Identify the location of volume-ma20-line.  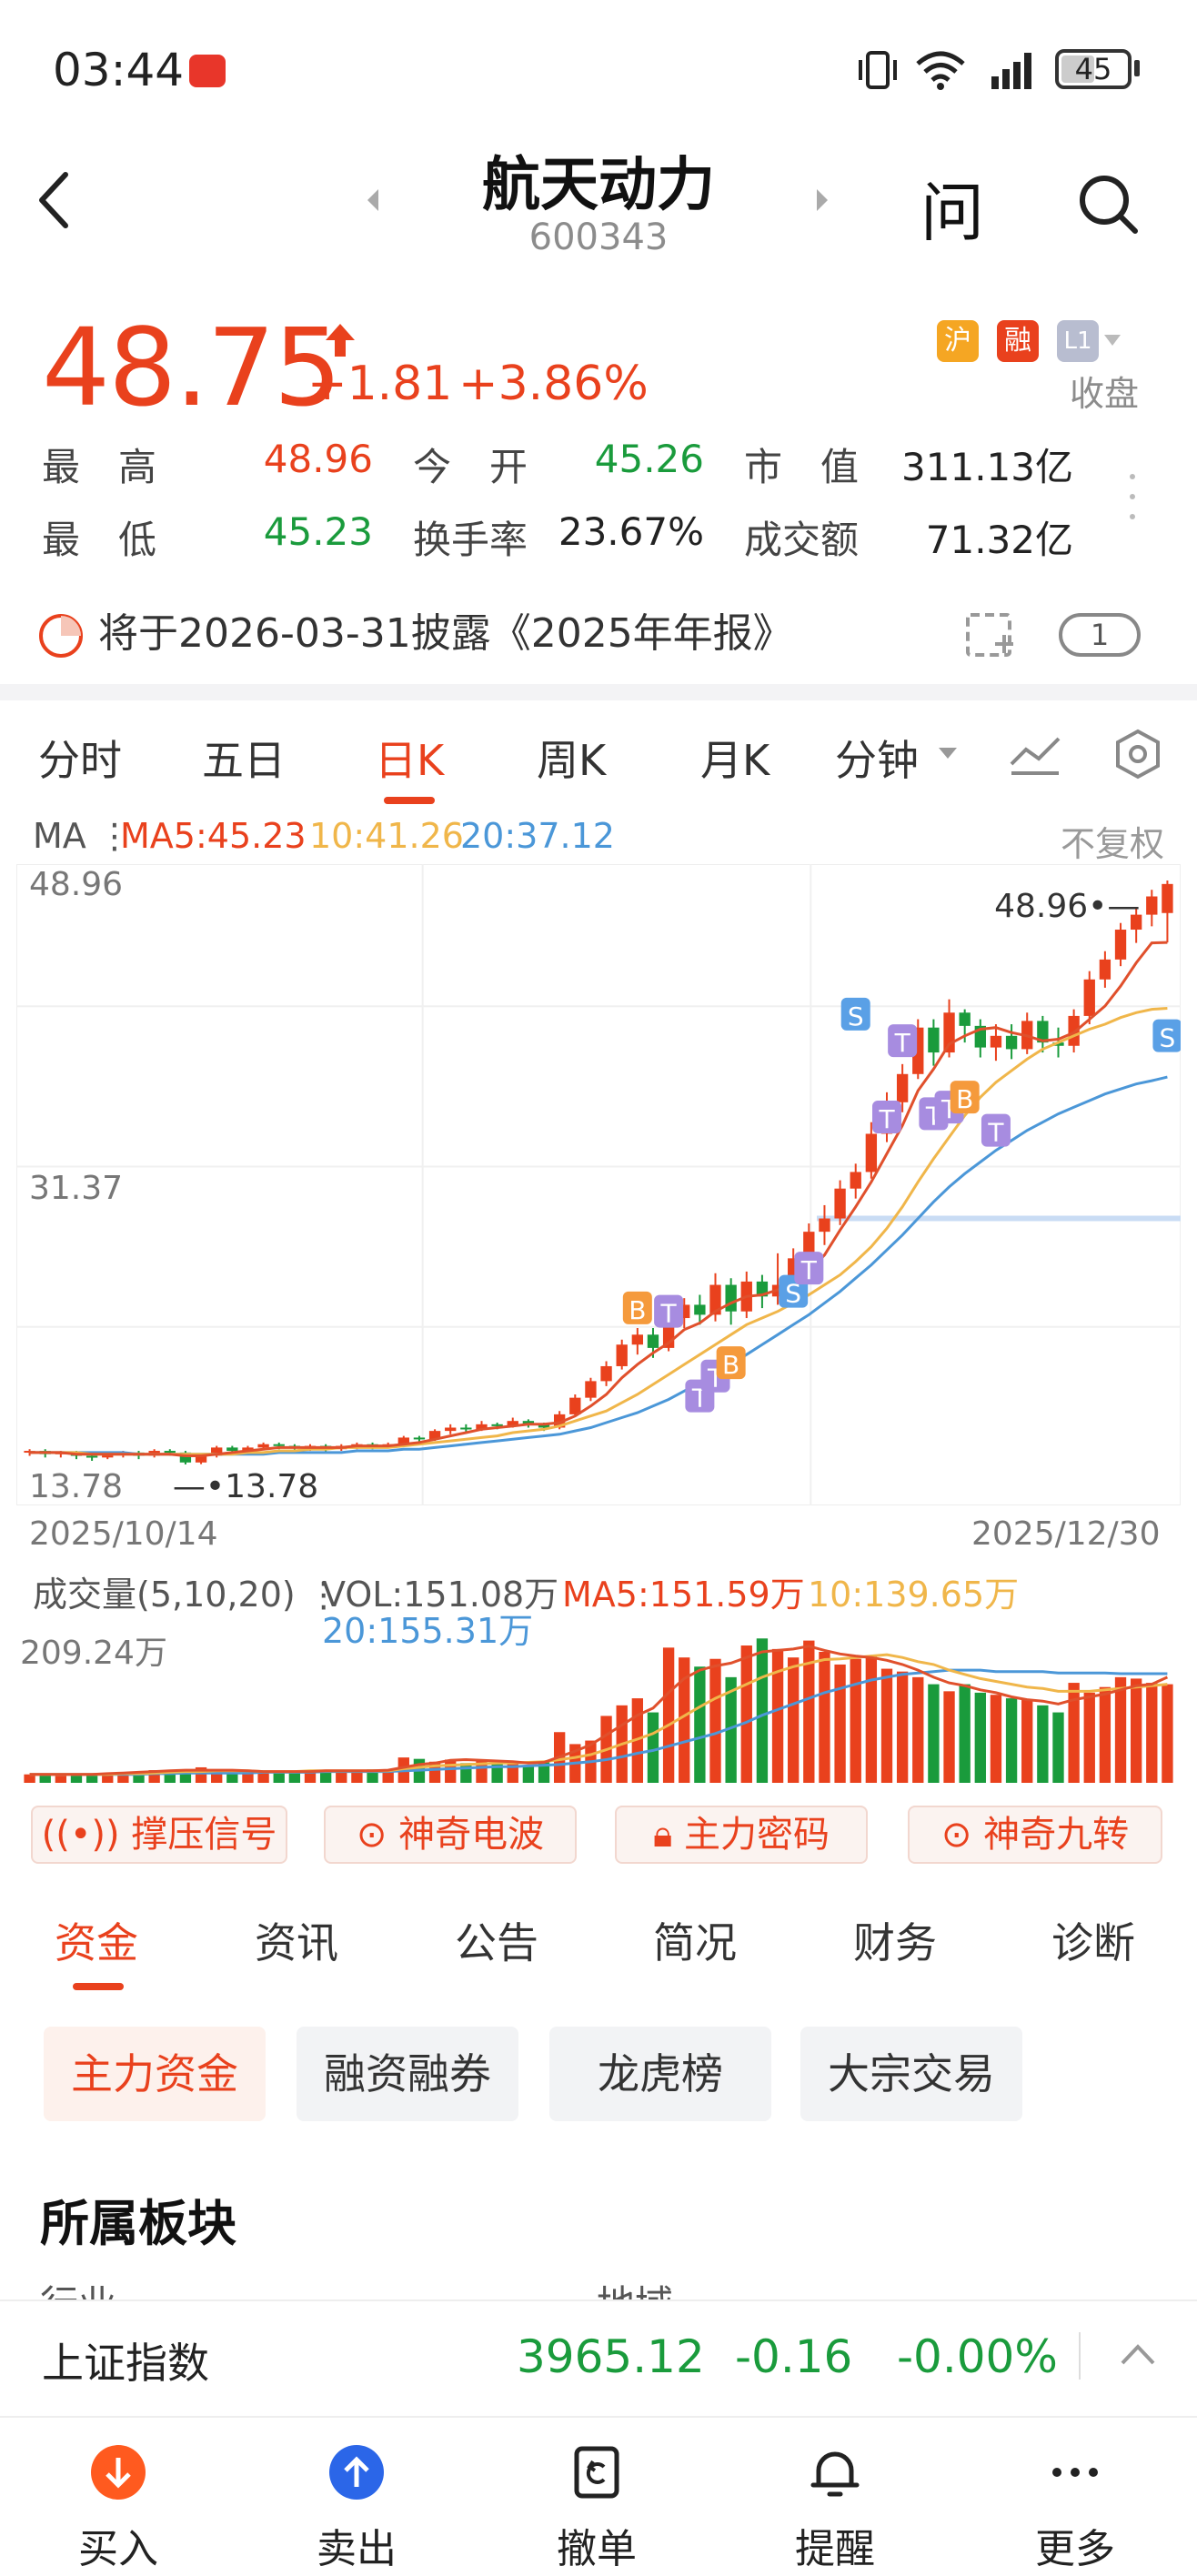
(598, 1722).